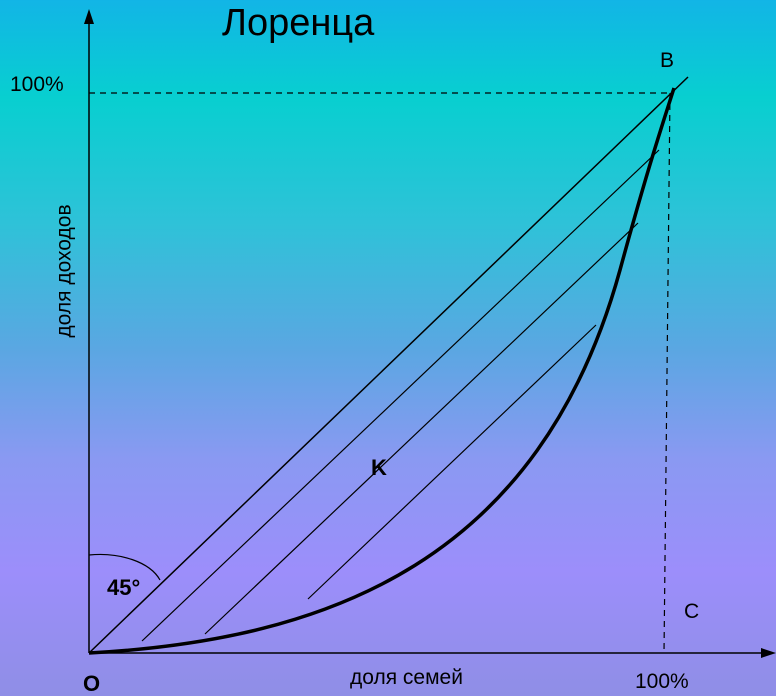  I want to click on angle-label: 45°, so click(124, 587).